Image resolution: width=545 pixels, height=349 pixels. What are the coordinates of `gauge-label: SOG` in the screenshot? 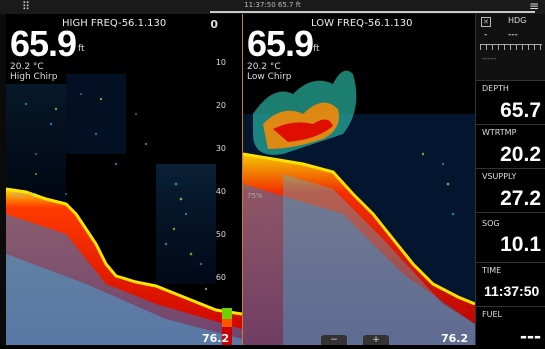 It's located at (491, 223).